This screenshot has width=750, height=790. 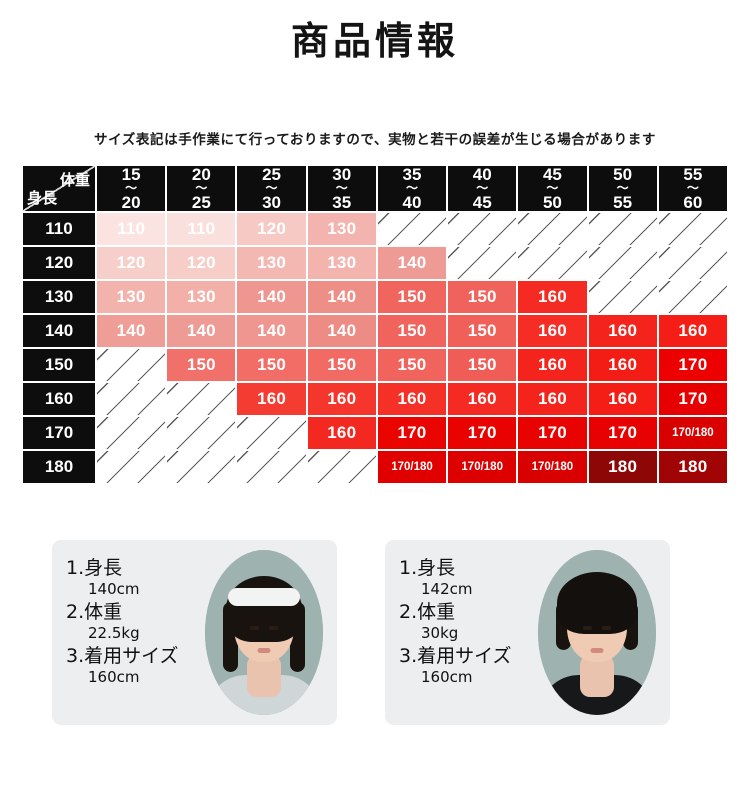 I want to click on figure-mouth, so click(x=264, y=650).